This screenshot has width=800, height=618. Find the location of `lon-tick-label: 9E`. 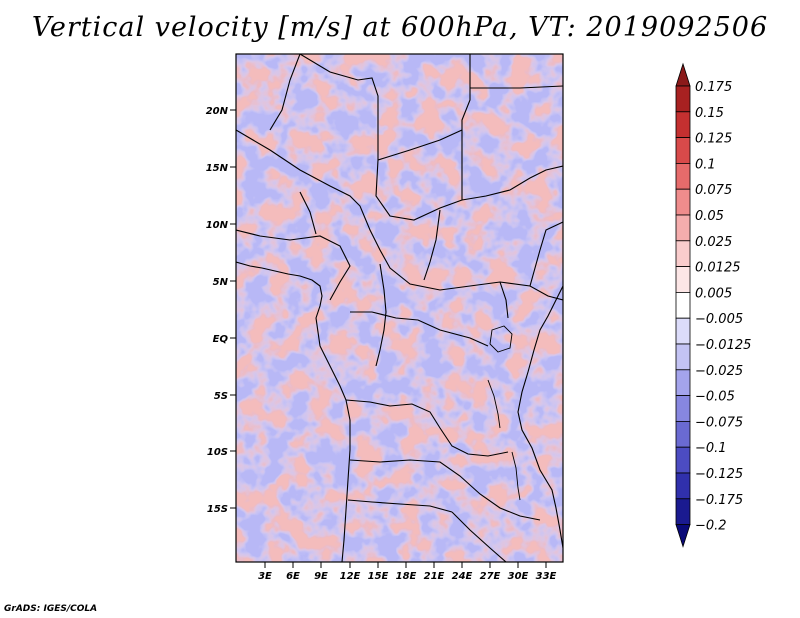

lon-tick-label: 9E is located at coordinates (321, 576).